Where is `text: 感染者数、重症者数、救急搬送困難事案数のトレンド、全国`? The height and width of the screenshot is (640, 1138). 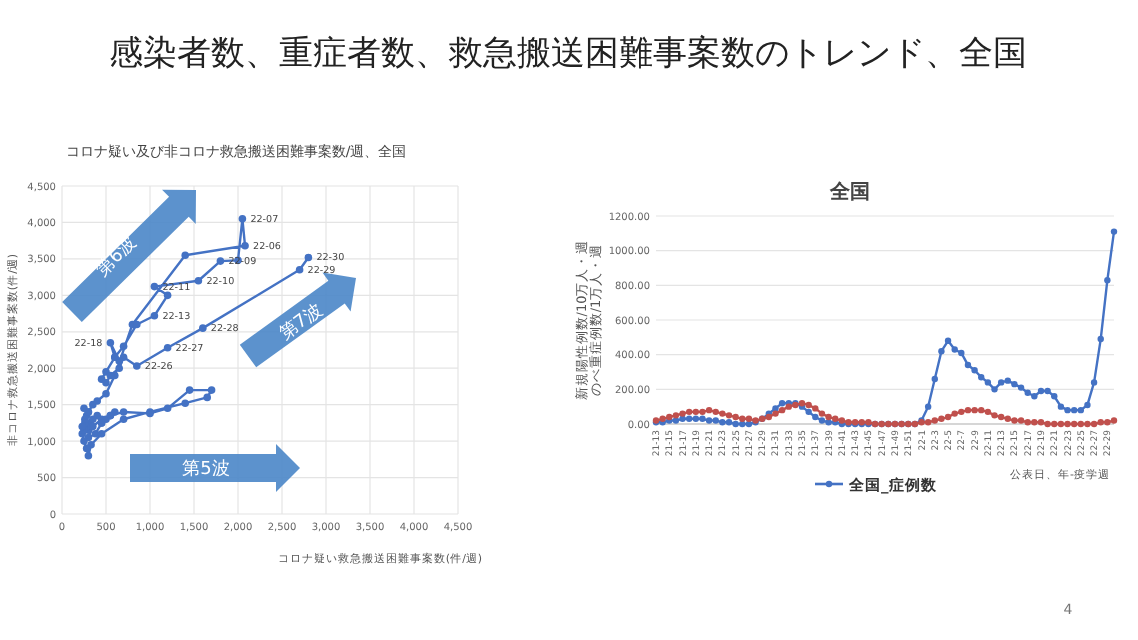
text: 感染者数、重症者数、救急搬送困難事案数のトレンド、全国 is located at coordinates (568, 54).